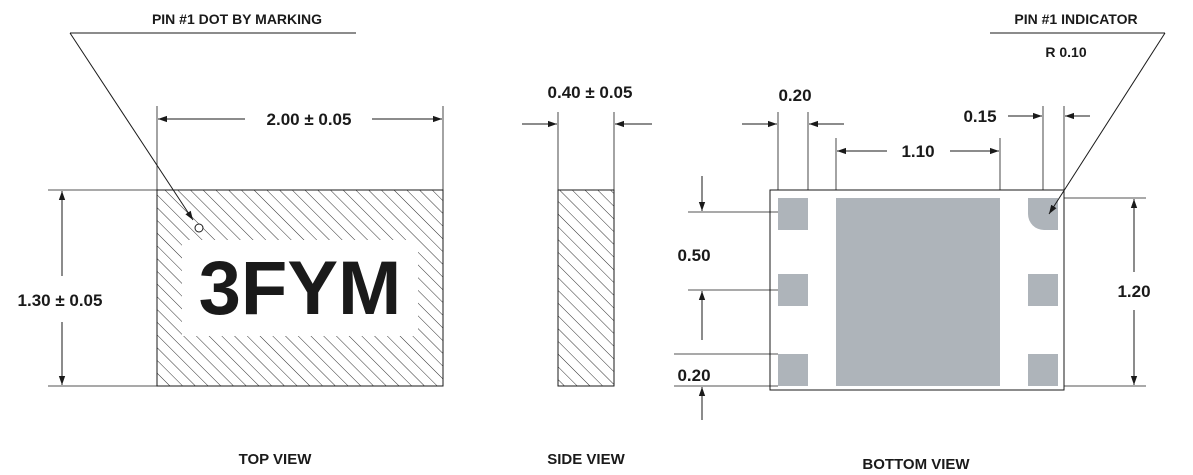 This screenshot has height=475, width=1193. Describe the element at coordinates (918, 292) in the screenshot. I see `center-pad` at that location.